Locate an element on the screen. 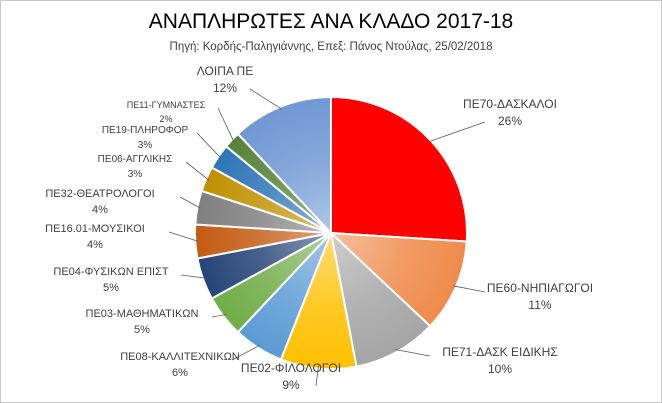  slice-category-label: ΠΕ03-ΜΑΘΗΜΑΤΙΚΩΝ is located at coordinates (142, 314).